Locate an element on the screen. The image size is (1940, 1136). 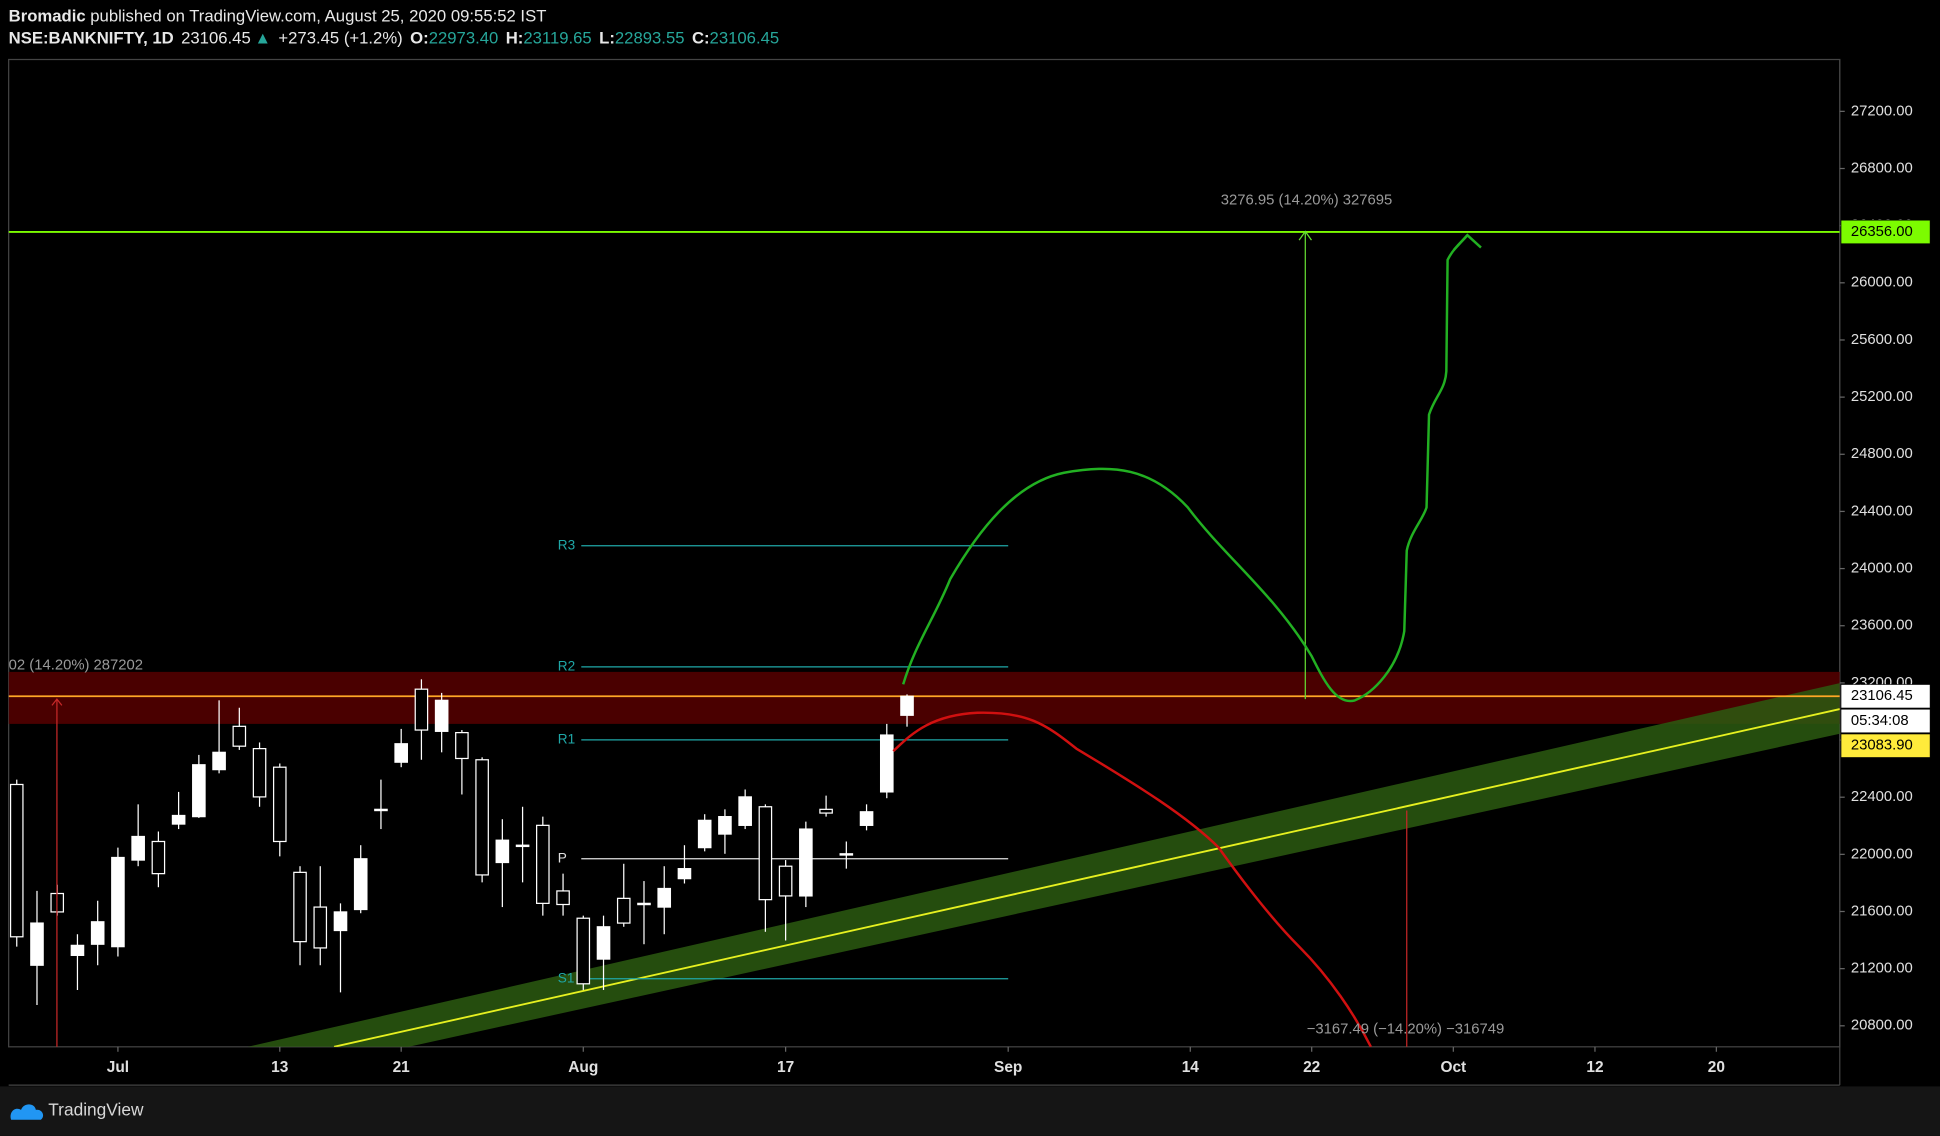
y-tick-label: 25200.00 is located at coordinates (1882, 397).